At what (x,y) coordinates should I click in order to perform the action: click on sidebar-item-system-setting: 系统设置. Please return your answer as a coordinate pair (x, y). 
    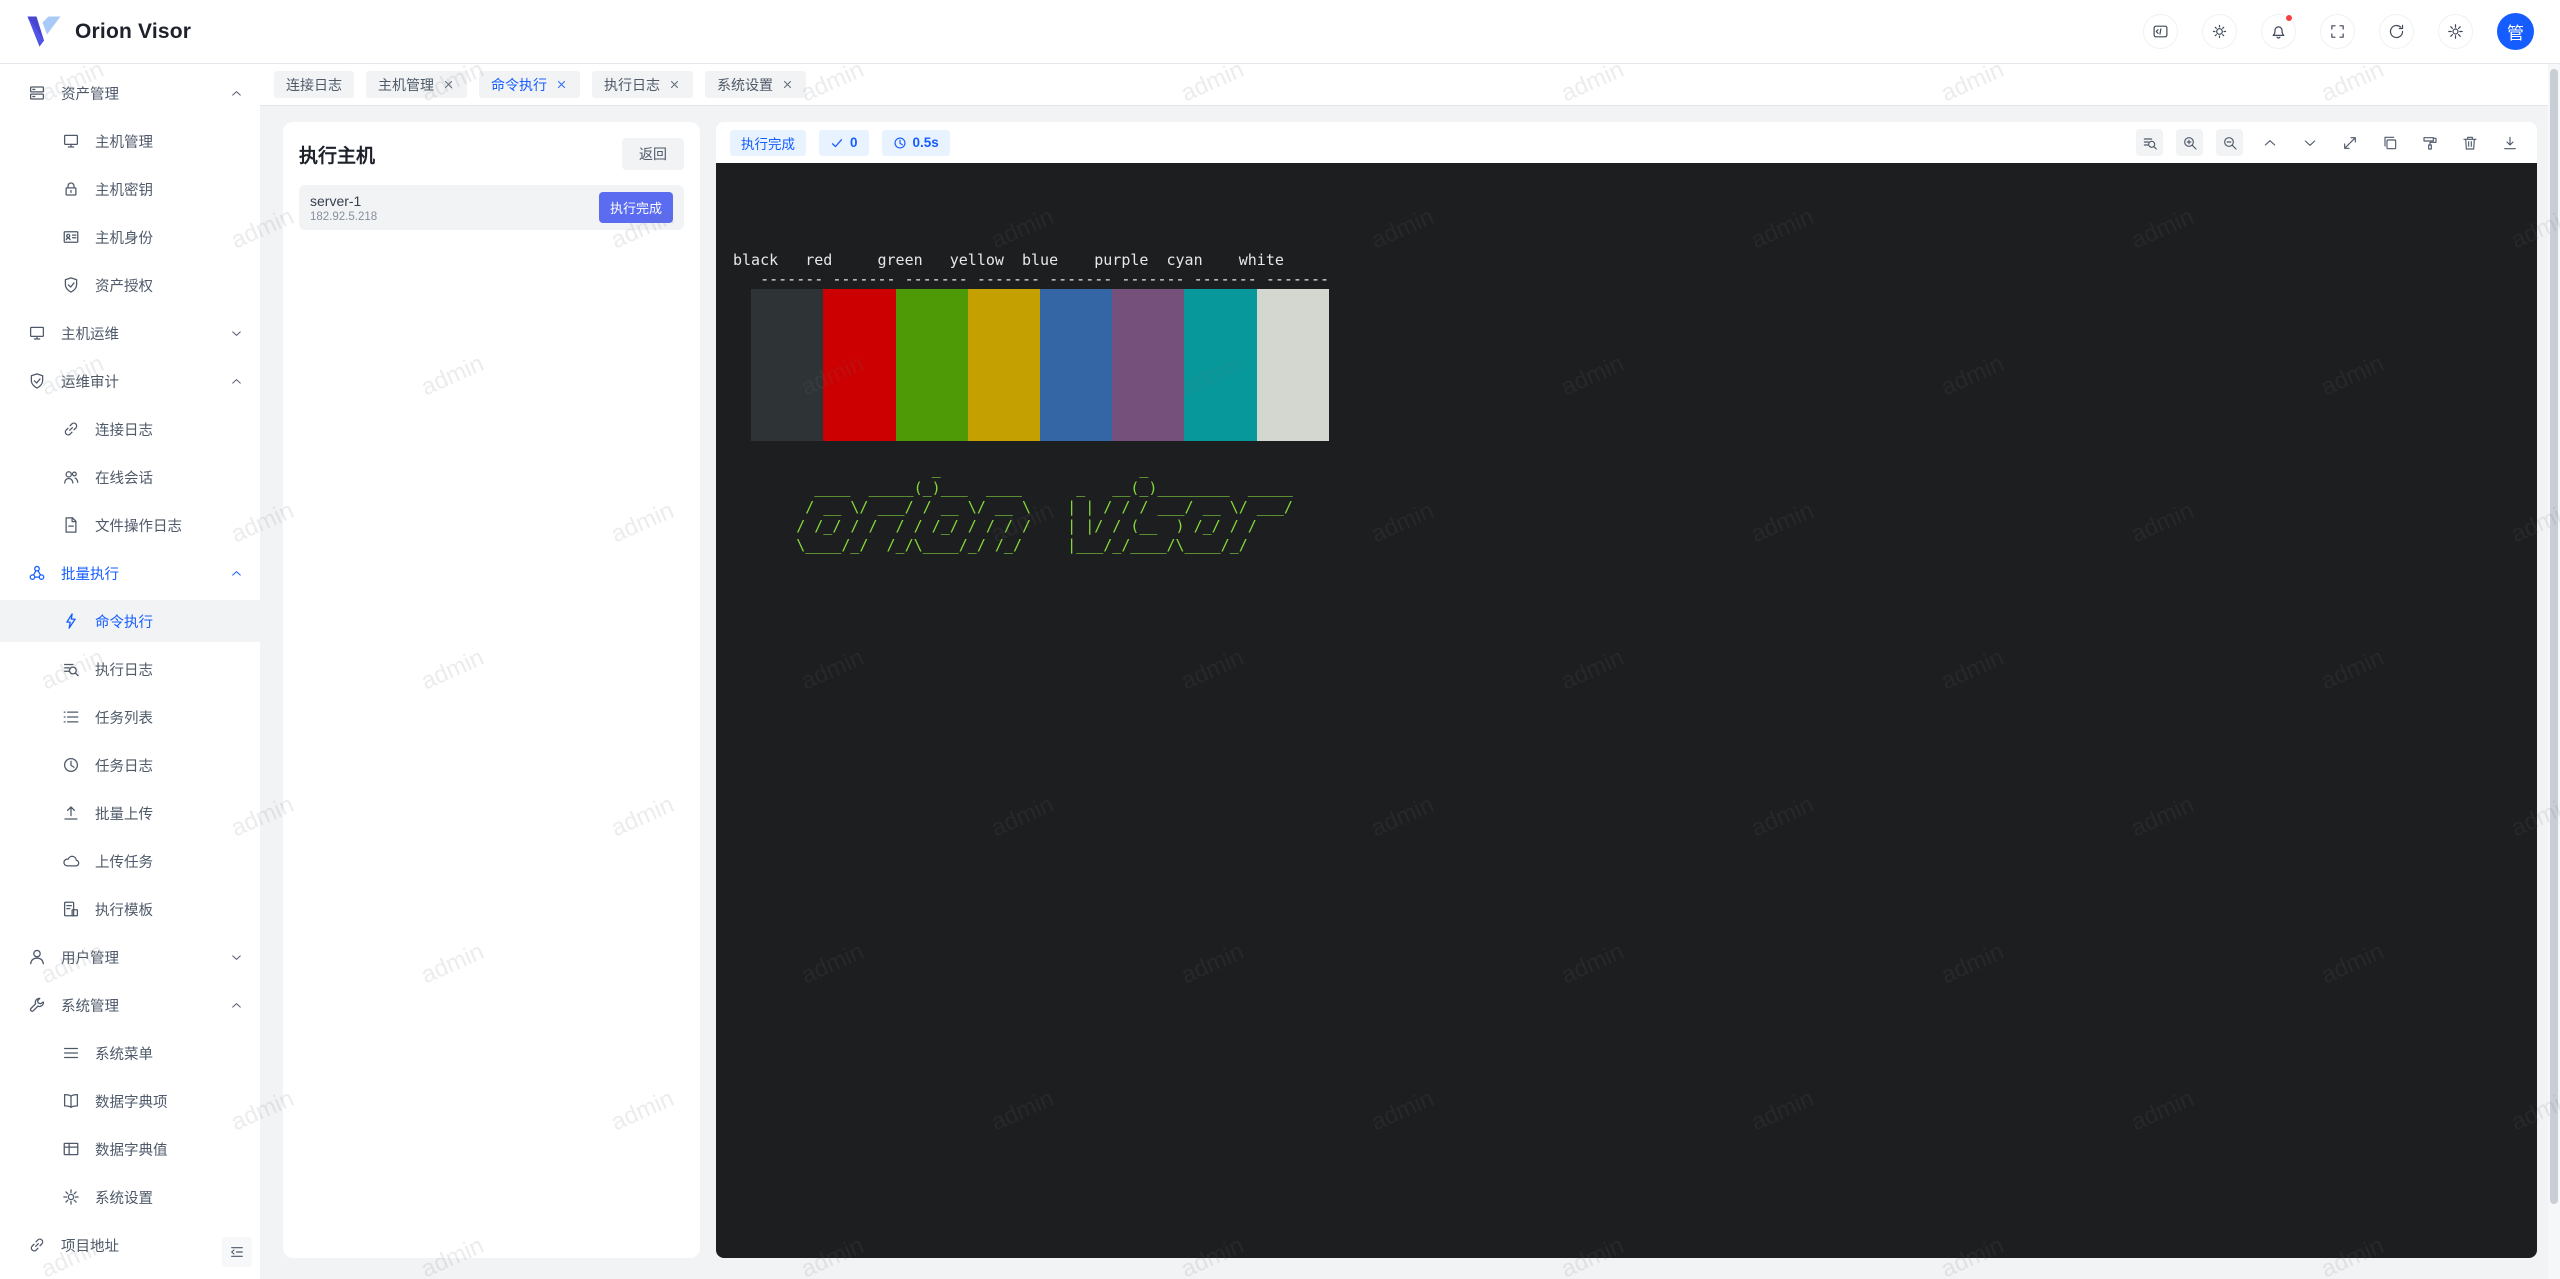
    Looking at the image, I should click on (130, 1197).